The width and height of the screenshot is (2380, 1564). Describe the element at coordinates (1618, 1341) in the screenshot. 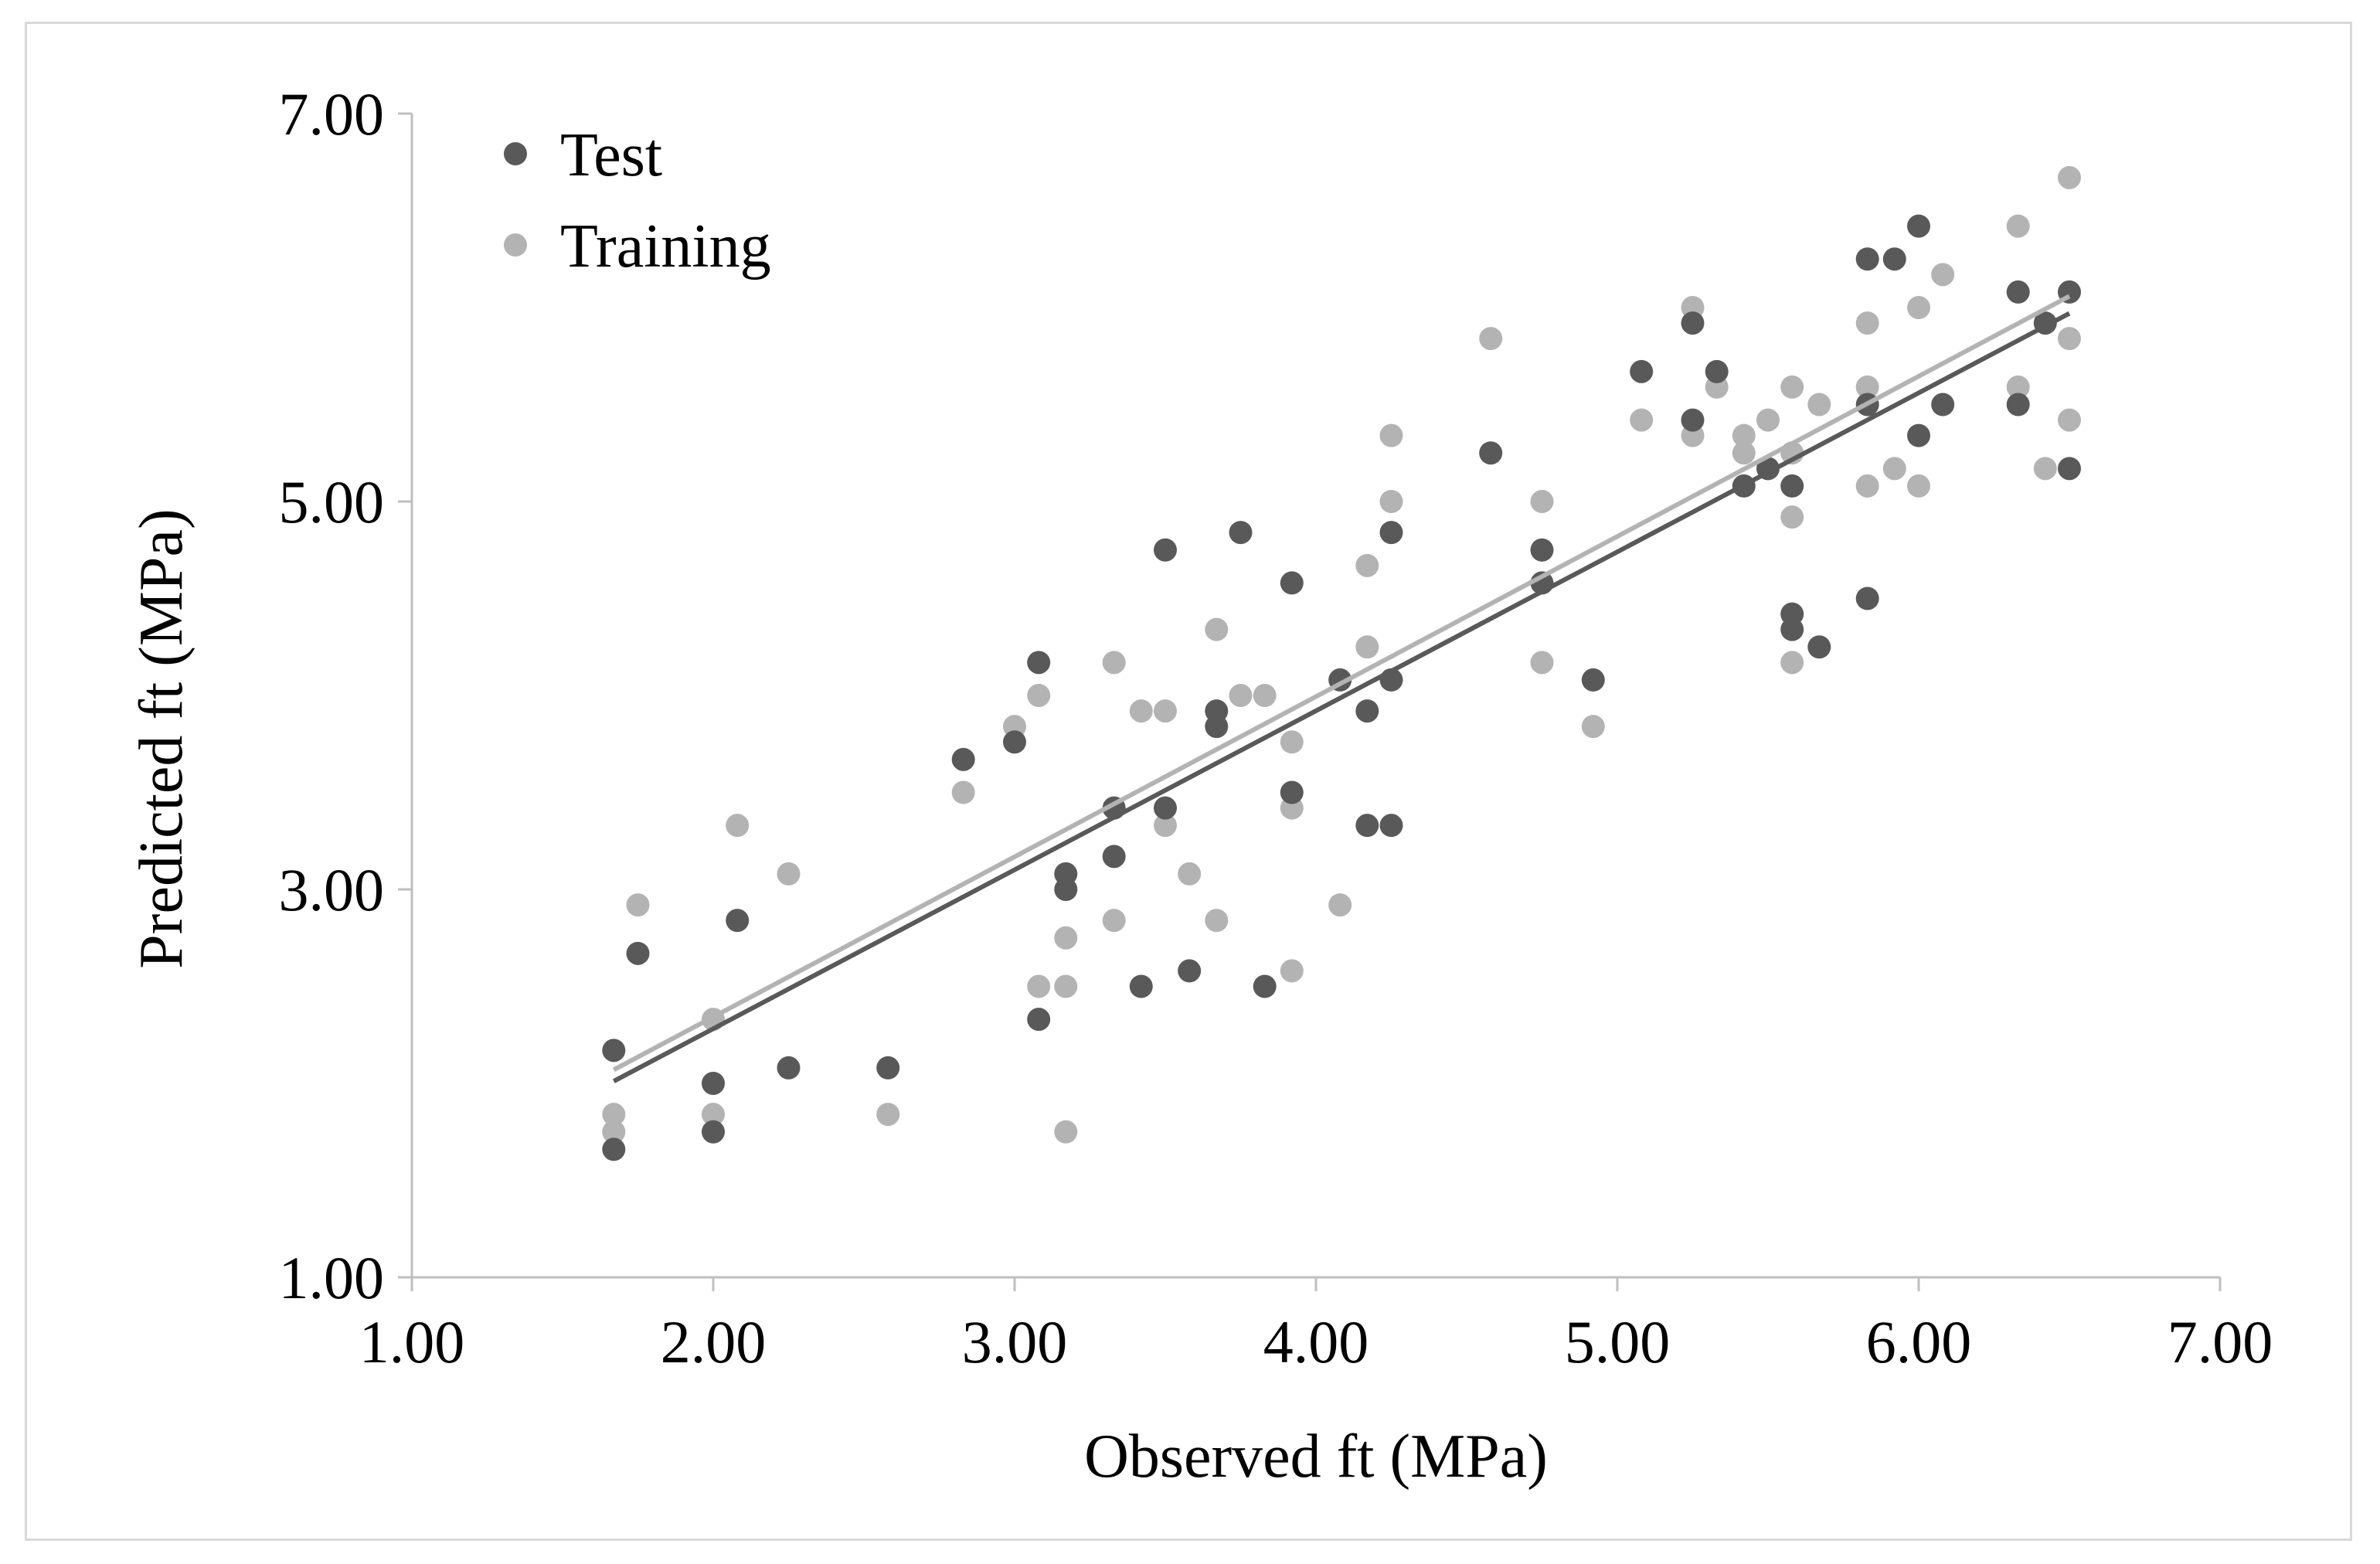

I see `x-tick-label: 5.00` at that location.